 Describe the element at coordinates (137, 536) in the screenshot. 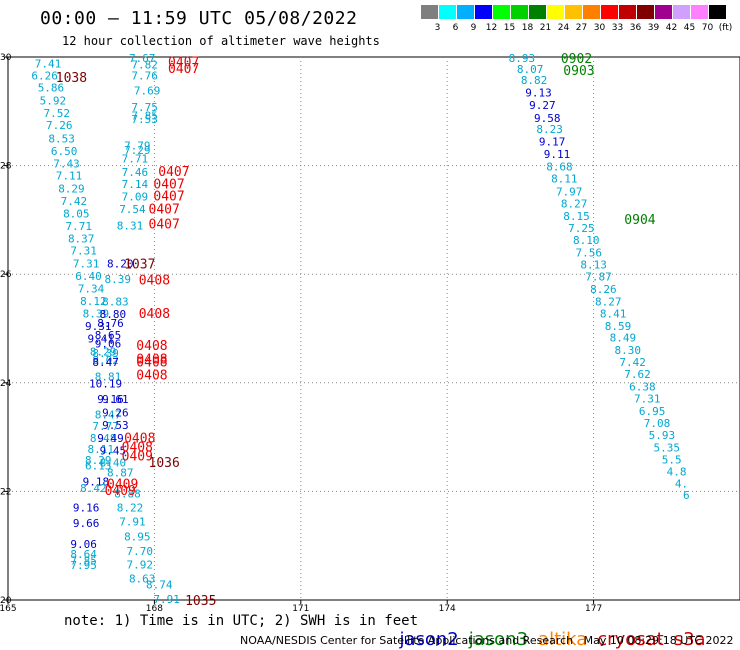

I see `wave-height-value: 8.95` at that location.